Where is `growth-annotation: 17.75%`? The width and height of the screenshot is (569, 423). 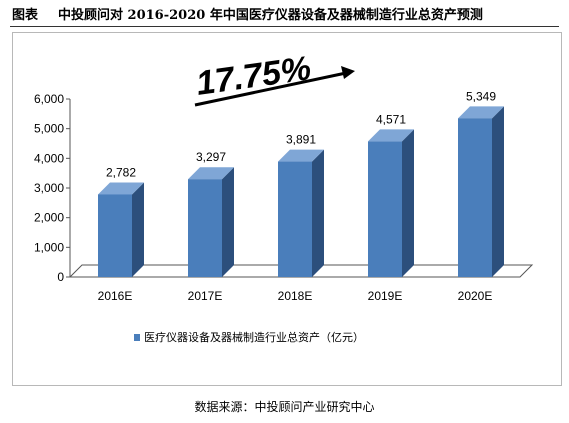 growth-annotation: 17.75% is located at coordinates (274, 78).